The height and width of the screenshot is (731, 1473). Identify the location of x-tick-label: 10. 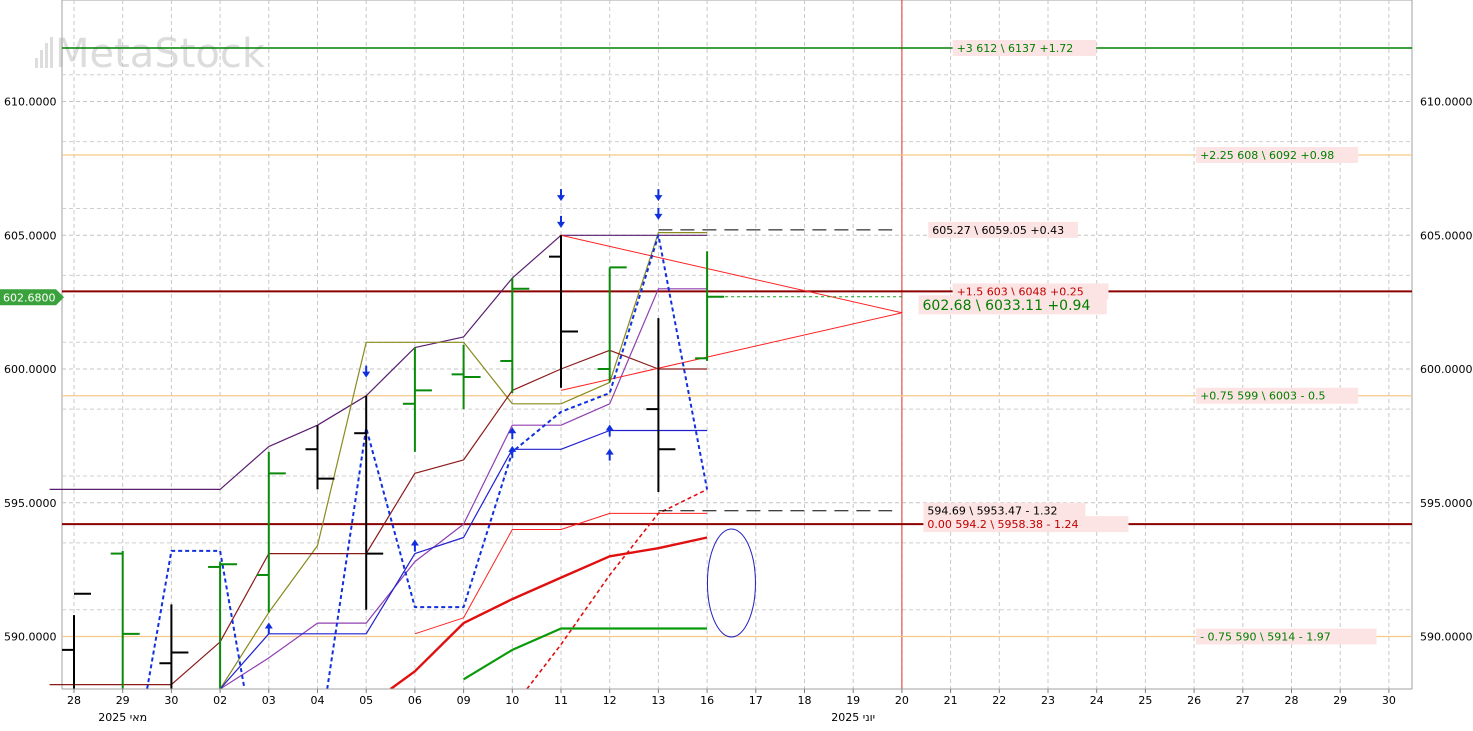
(512, 700).